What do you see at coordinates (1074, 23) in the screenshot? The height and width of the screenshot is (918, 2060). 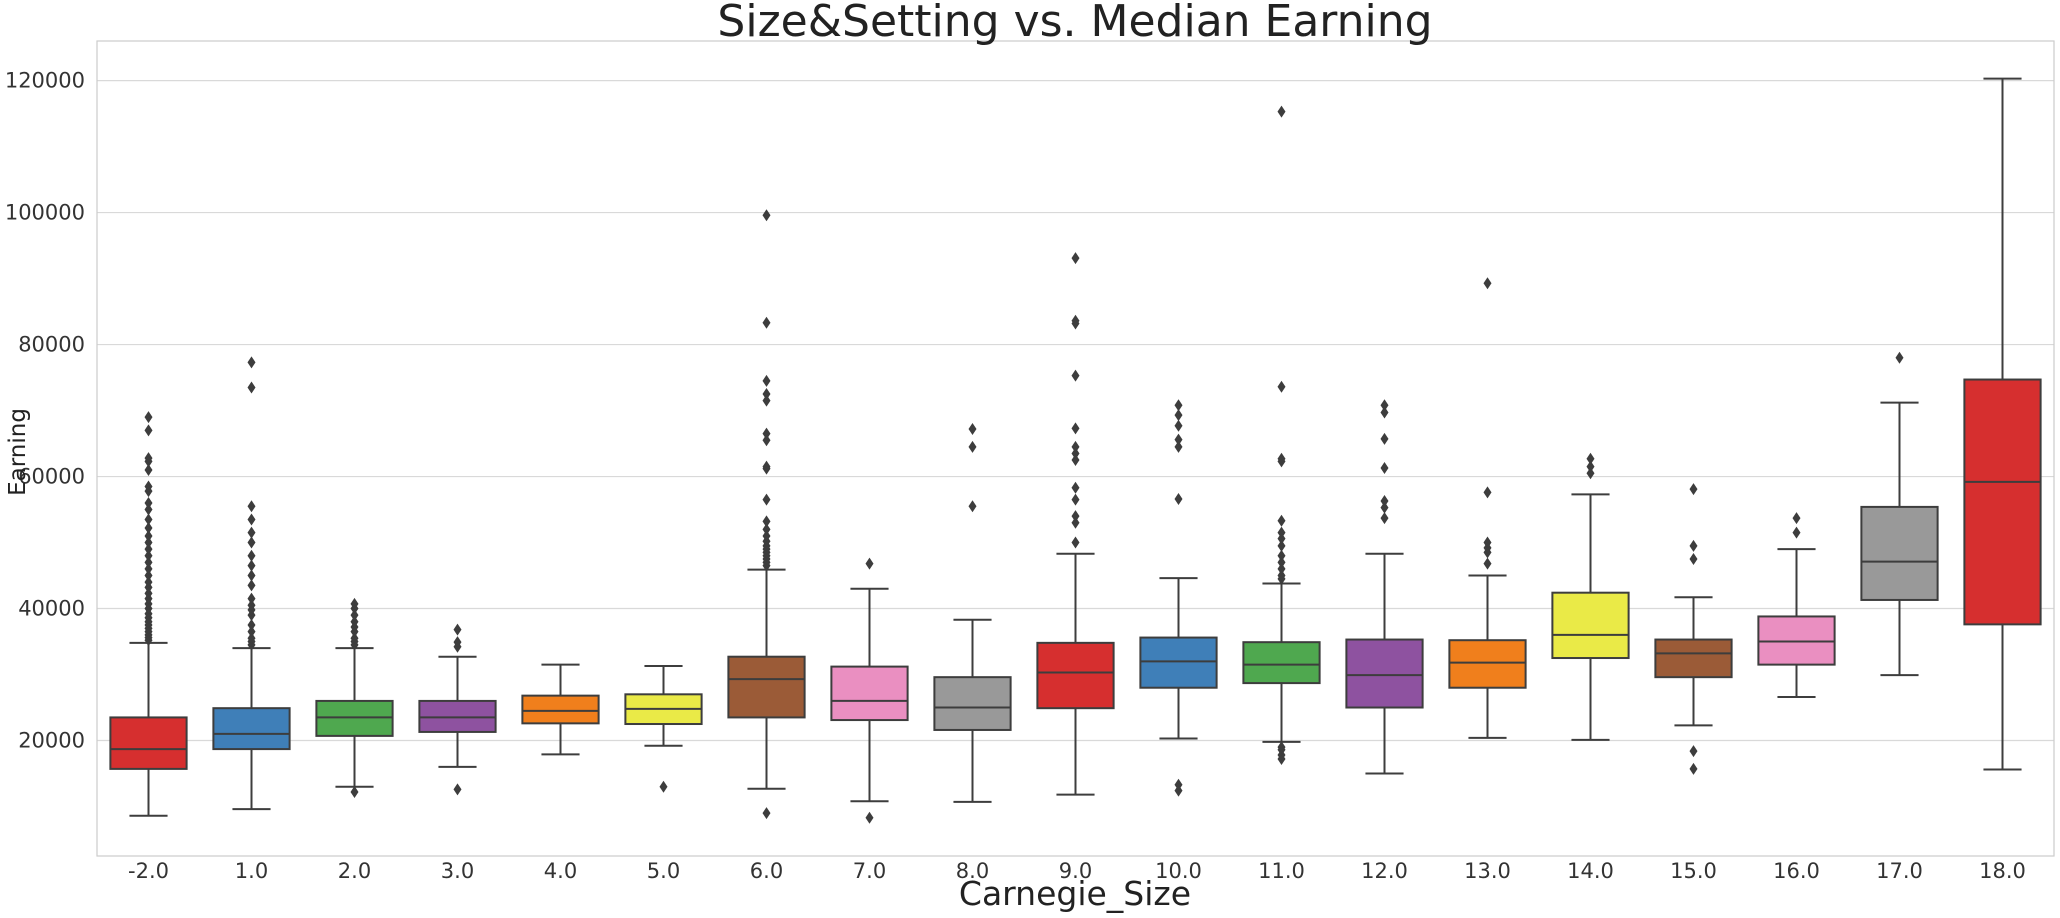 I see `chart-title: Size&Setting vs. Median Earning` at bounding box center [1074, 23].